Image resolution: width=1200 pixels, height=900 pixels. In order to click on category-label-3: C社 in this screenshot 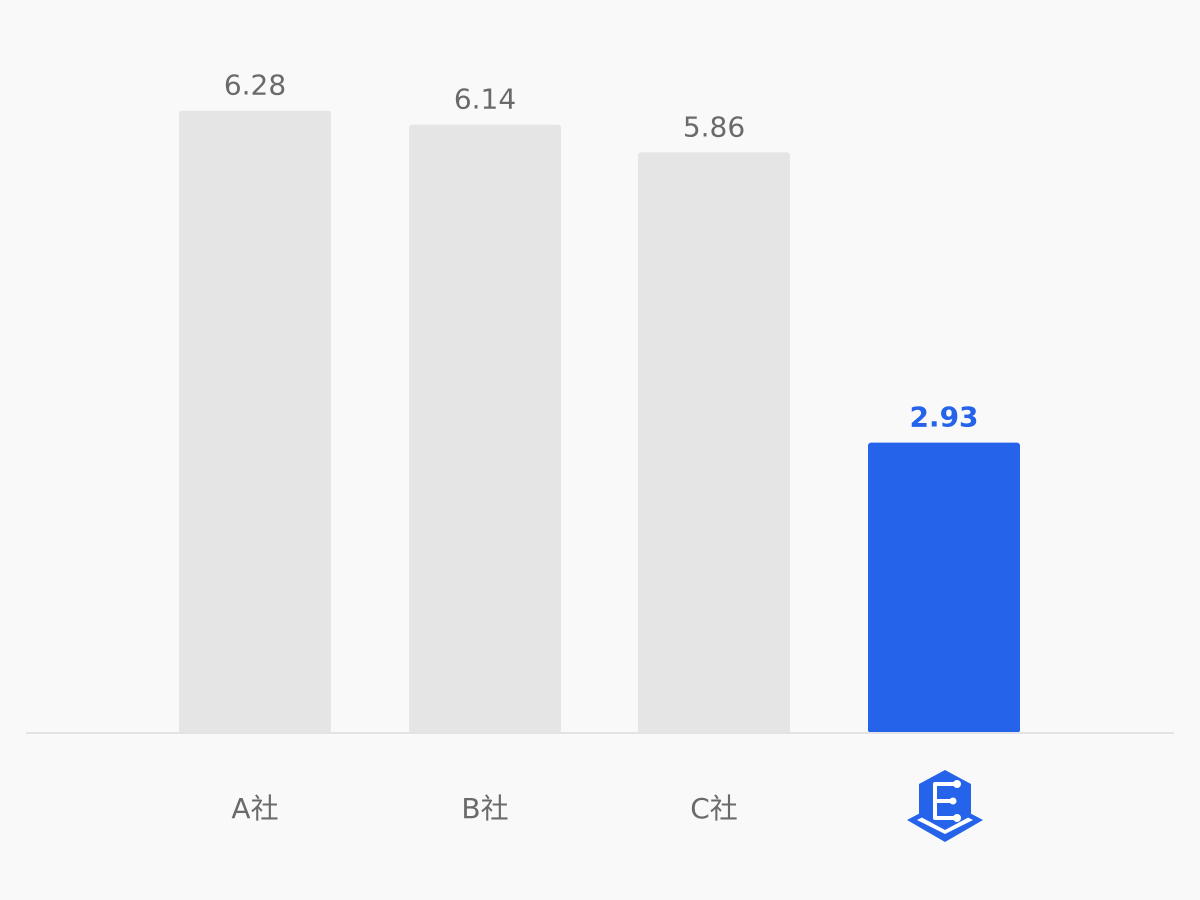, I will do `click(714, 808)`.